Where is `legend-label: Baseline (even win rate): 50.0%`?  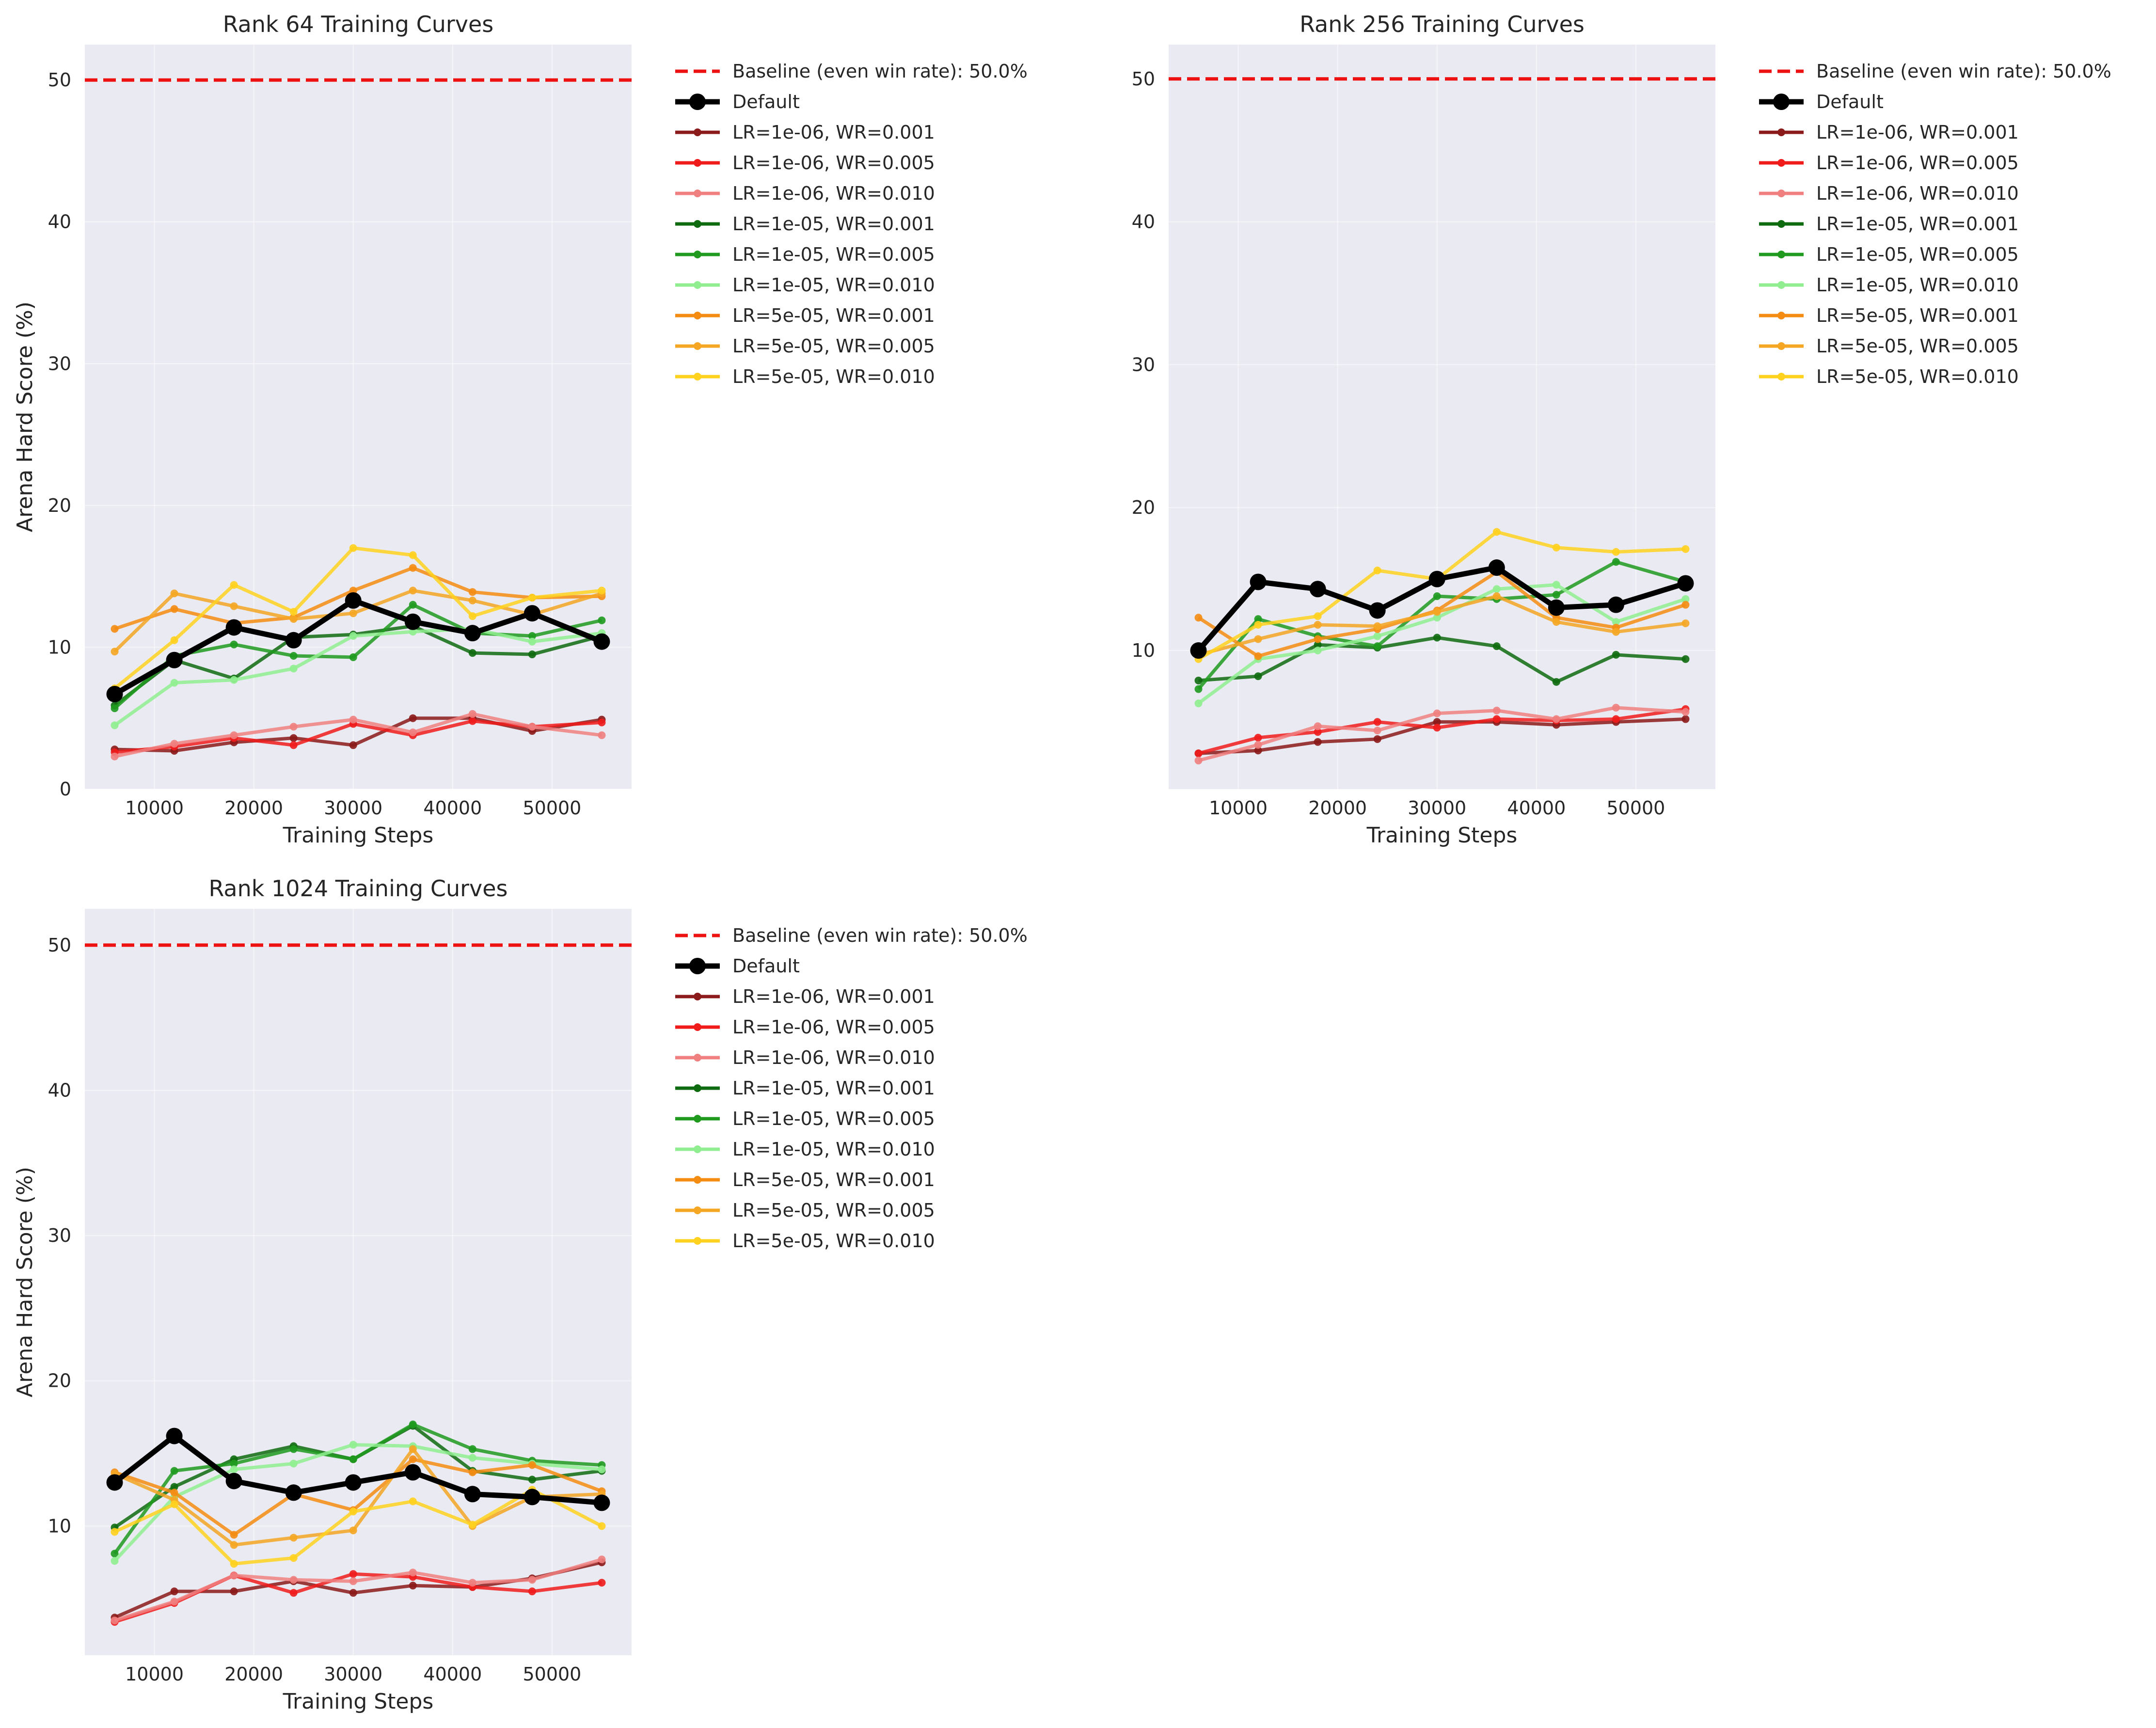 legend-label: Baseline (even win rate): 50.0% is located at coordinates (880, 935).